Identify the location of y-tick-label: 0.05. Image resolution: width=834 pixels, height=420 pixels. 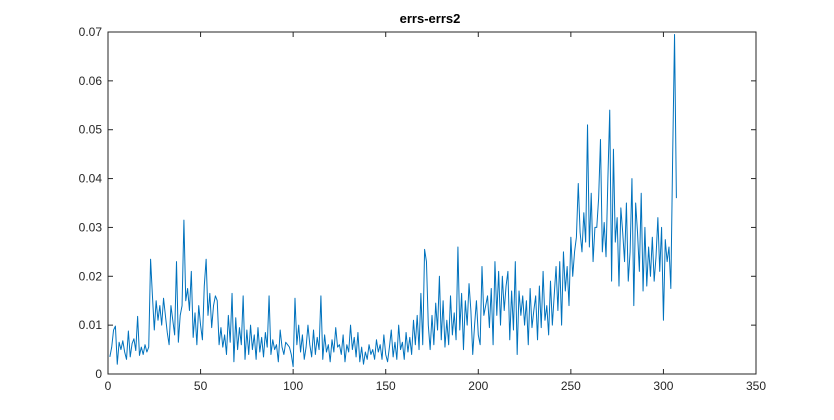
(91, 130).